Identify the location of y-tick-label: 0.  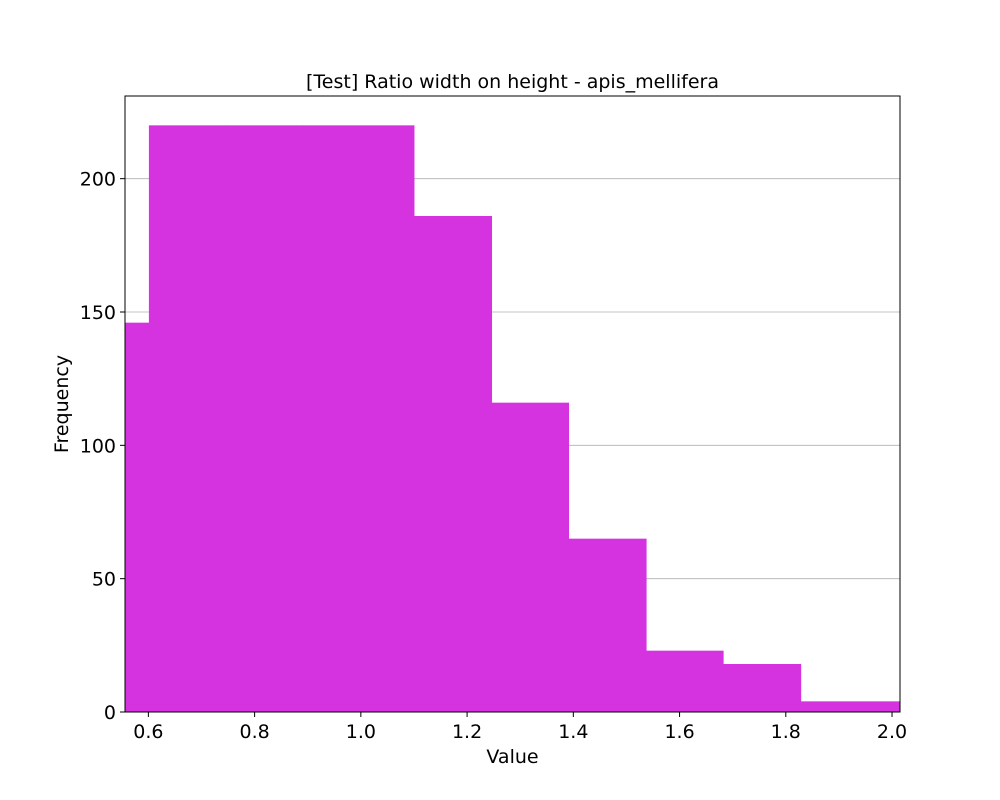
(110, 713).